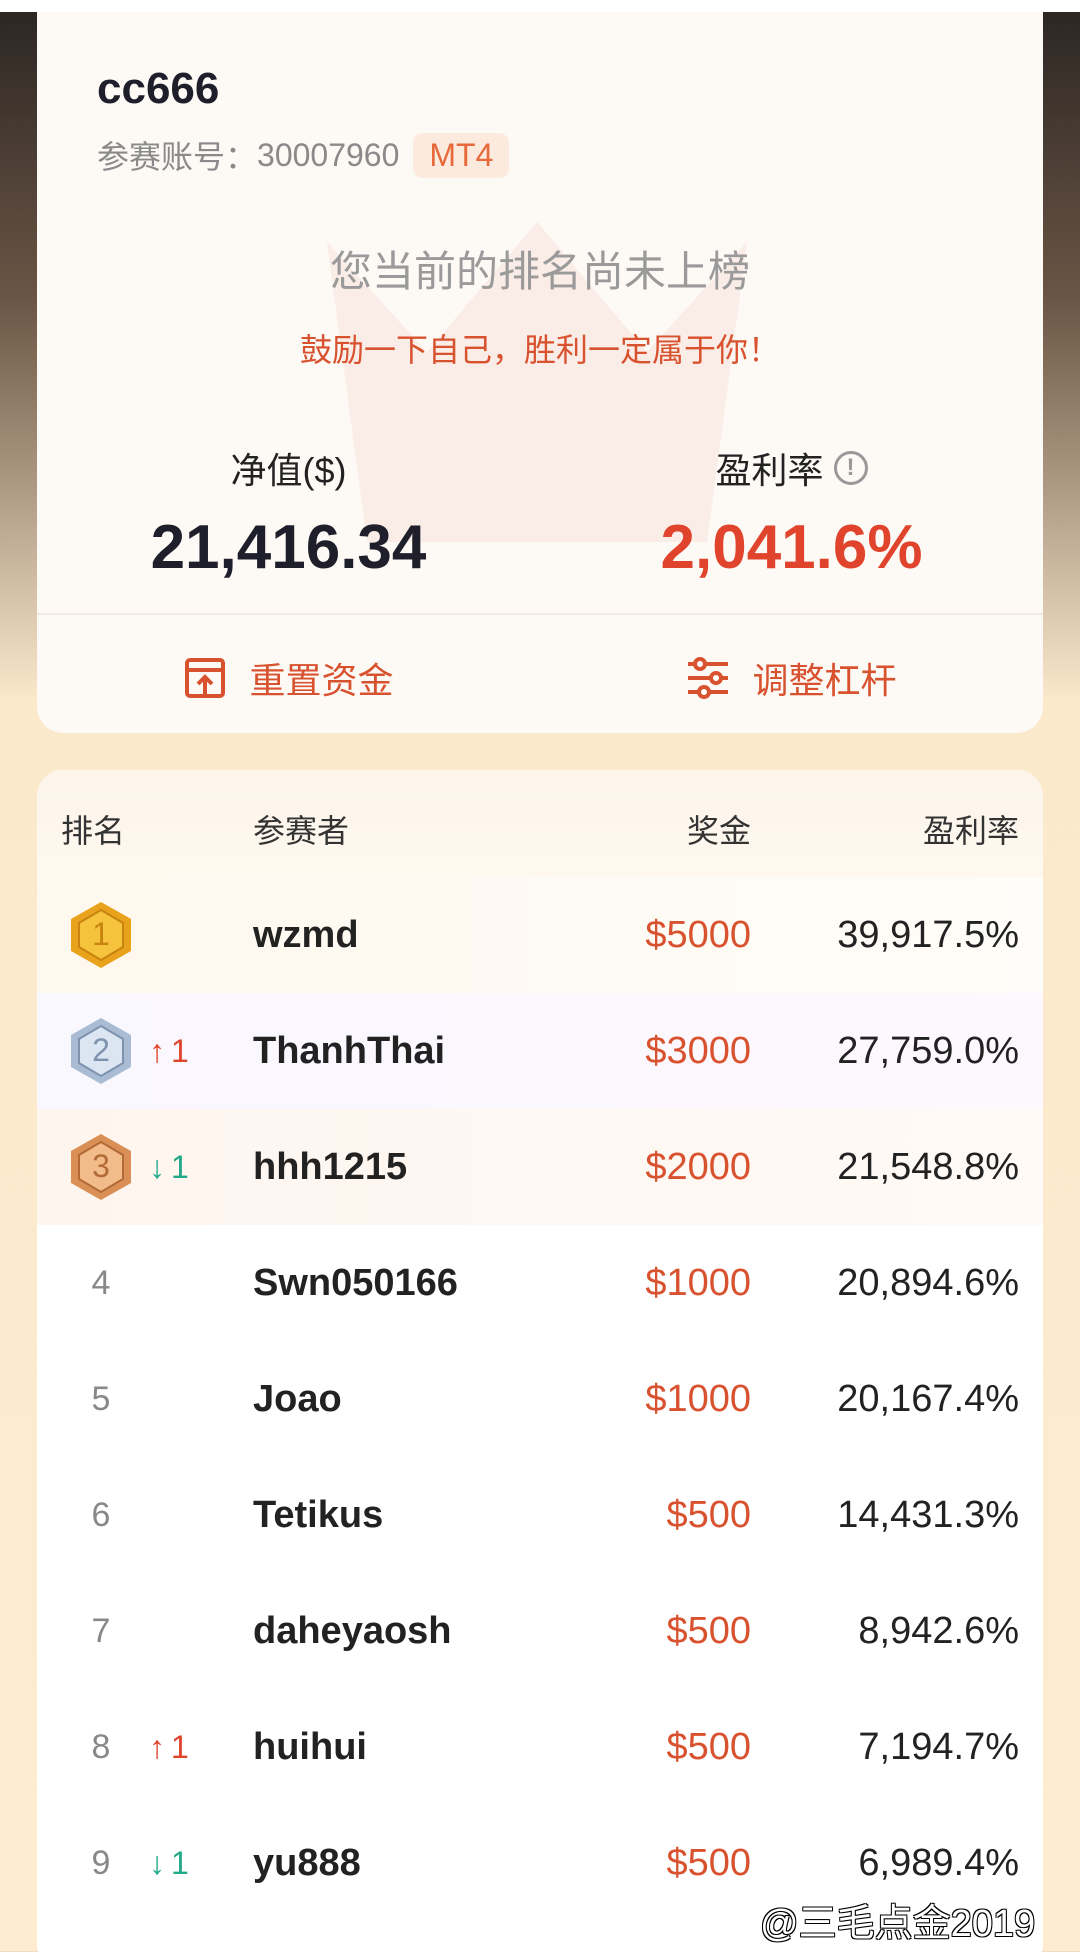 This screenshot has width=1080, height=1952. What do you see at coordinates (928, 1166) in the screenshot?
I see `profit-rate: 21,548.8%` at bounding box center [928, 1166].